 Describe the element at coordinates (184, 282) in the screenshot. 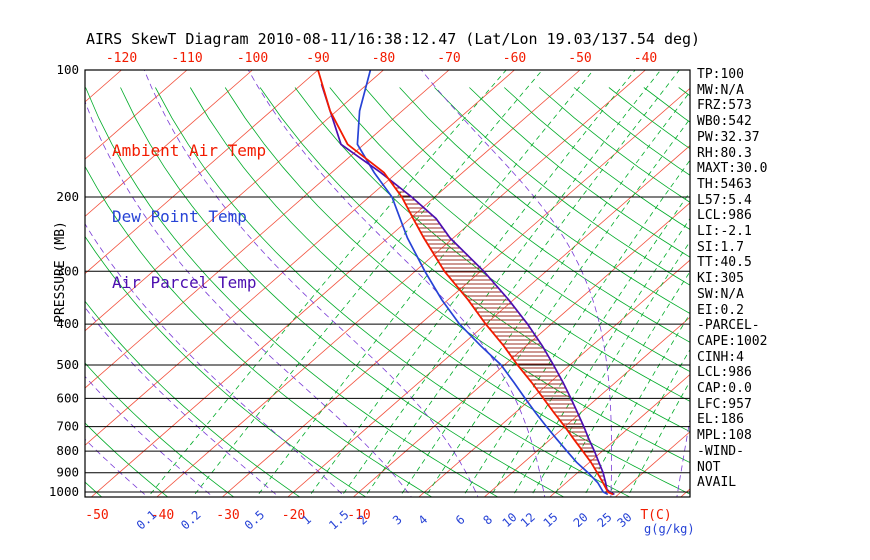

I see `legend-air-parcel-temp: Air Parcel Temp` at that location.